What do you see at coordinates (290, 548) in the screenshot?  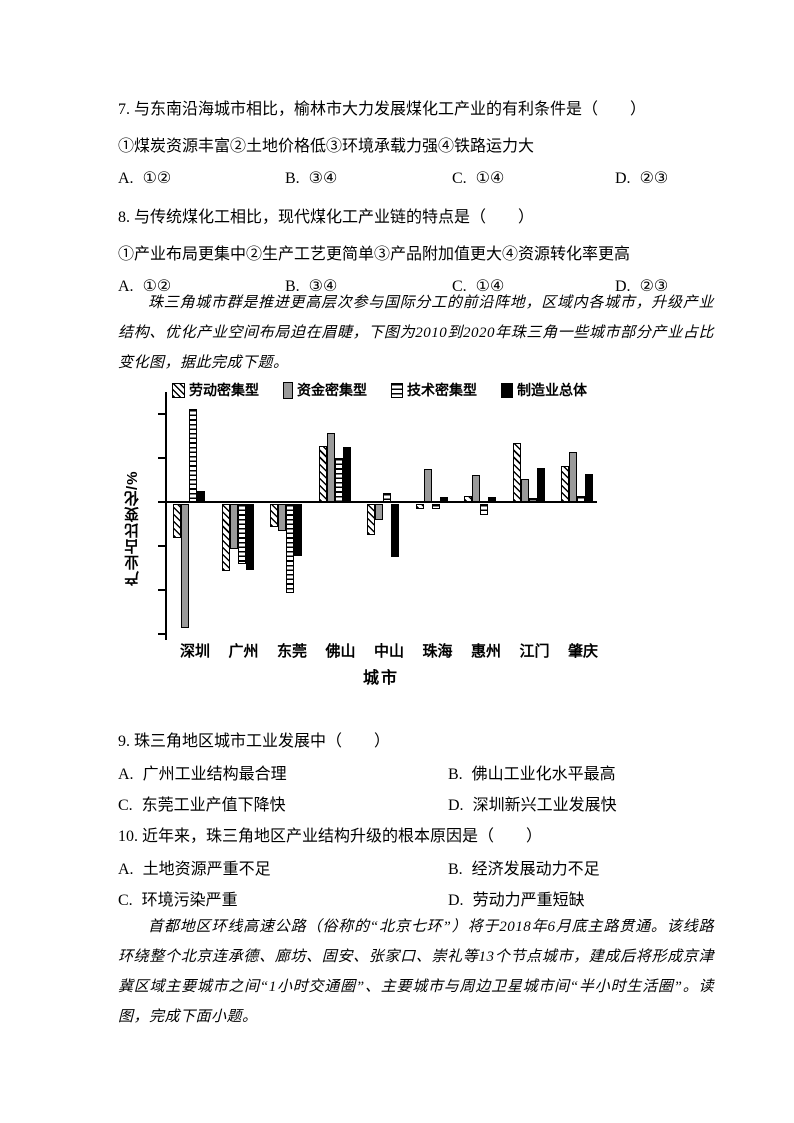 I see `bar-东莞-技术密集型` at bounding box center [290, 548].